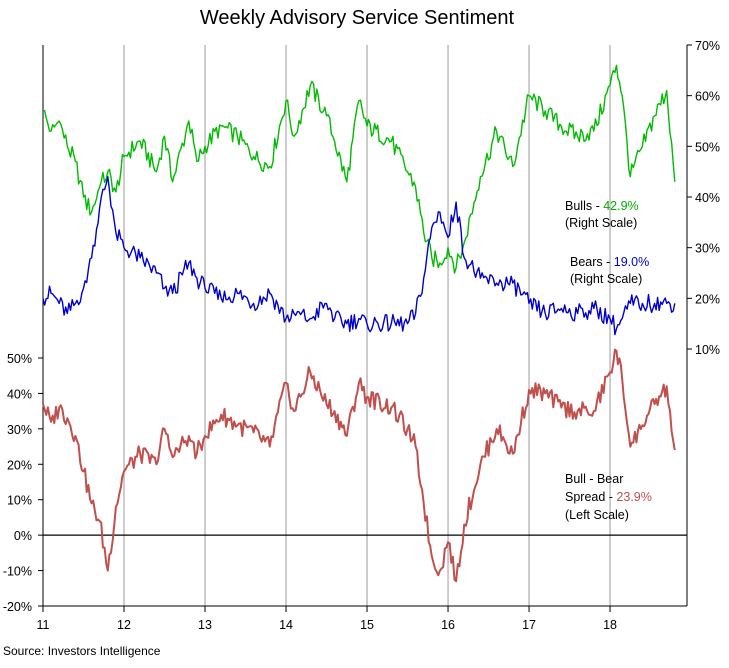 This screenshot has width=729, height=668. Describe the element at coordinates (19, 359) in the screenshot. I see `left-axis-tick-label: 50%` at that location.